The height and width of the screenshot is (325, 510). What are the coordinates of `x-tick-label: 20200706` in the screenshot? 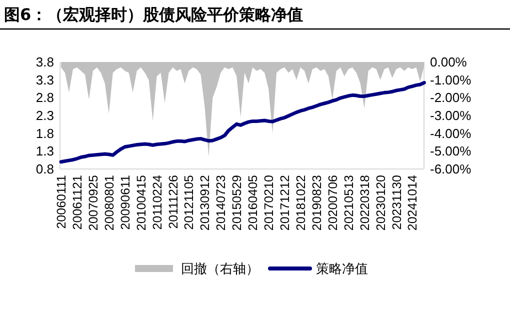 It's located at (333, 202).